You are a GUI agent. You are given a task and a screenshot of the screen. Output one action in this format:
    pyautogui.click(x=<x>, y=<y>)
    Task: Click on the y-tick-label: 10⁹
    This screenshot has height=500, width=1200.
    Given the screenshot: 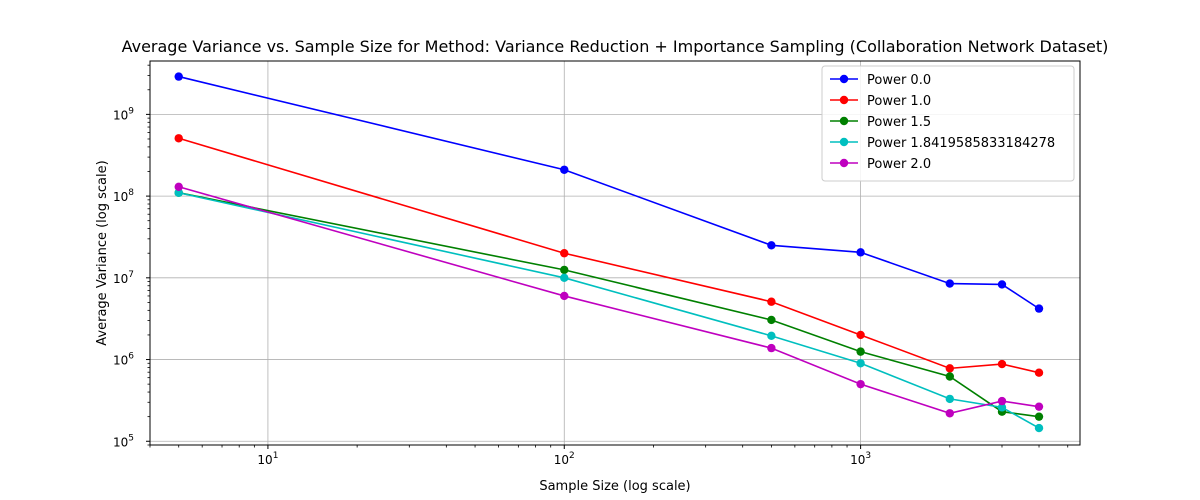 What is the action you would take?
    pyautogui.click(x=123, y=114)
    